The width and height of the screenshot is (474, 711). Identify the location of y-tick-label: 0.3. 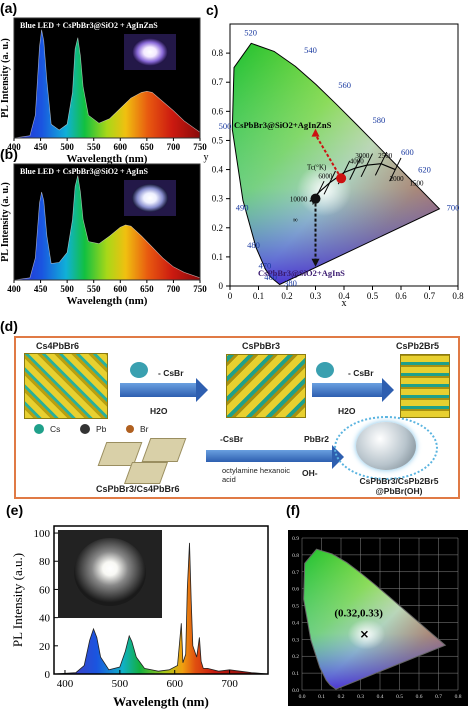
(295, 640).